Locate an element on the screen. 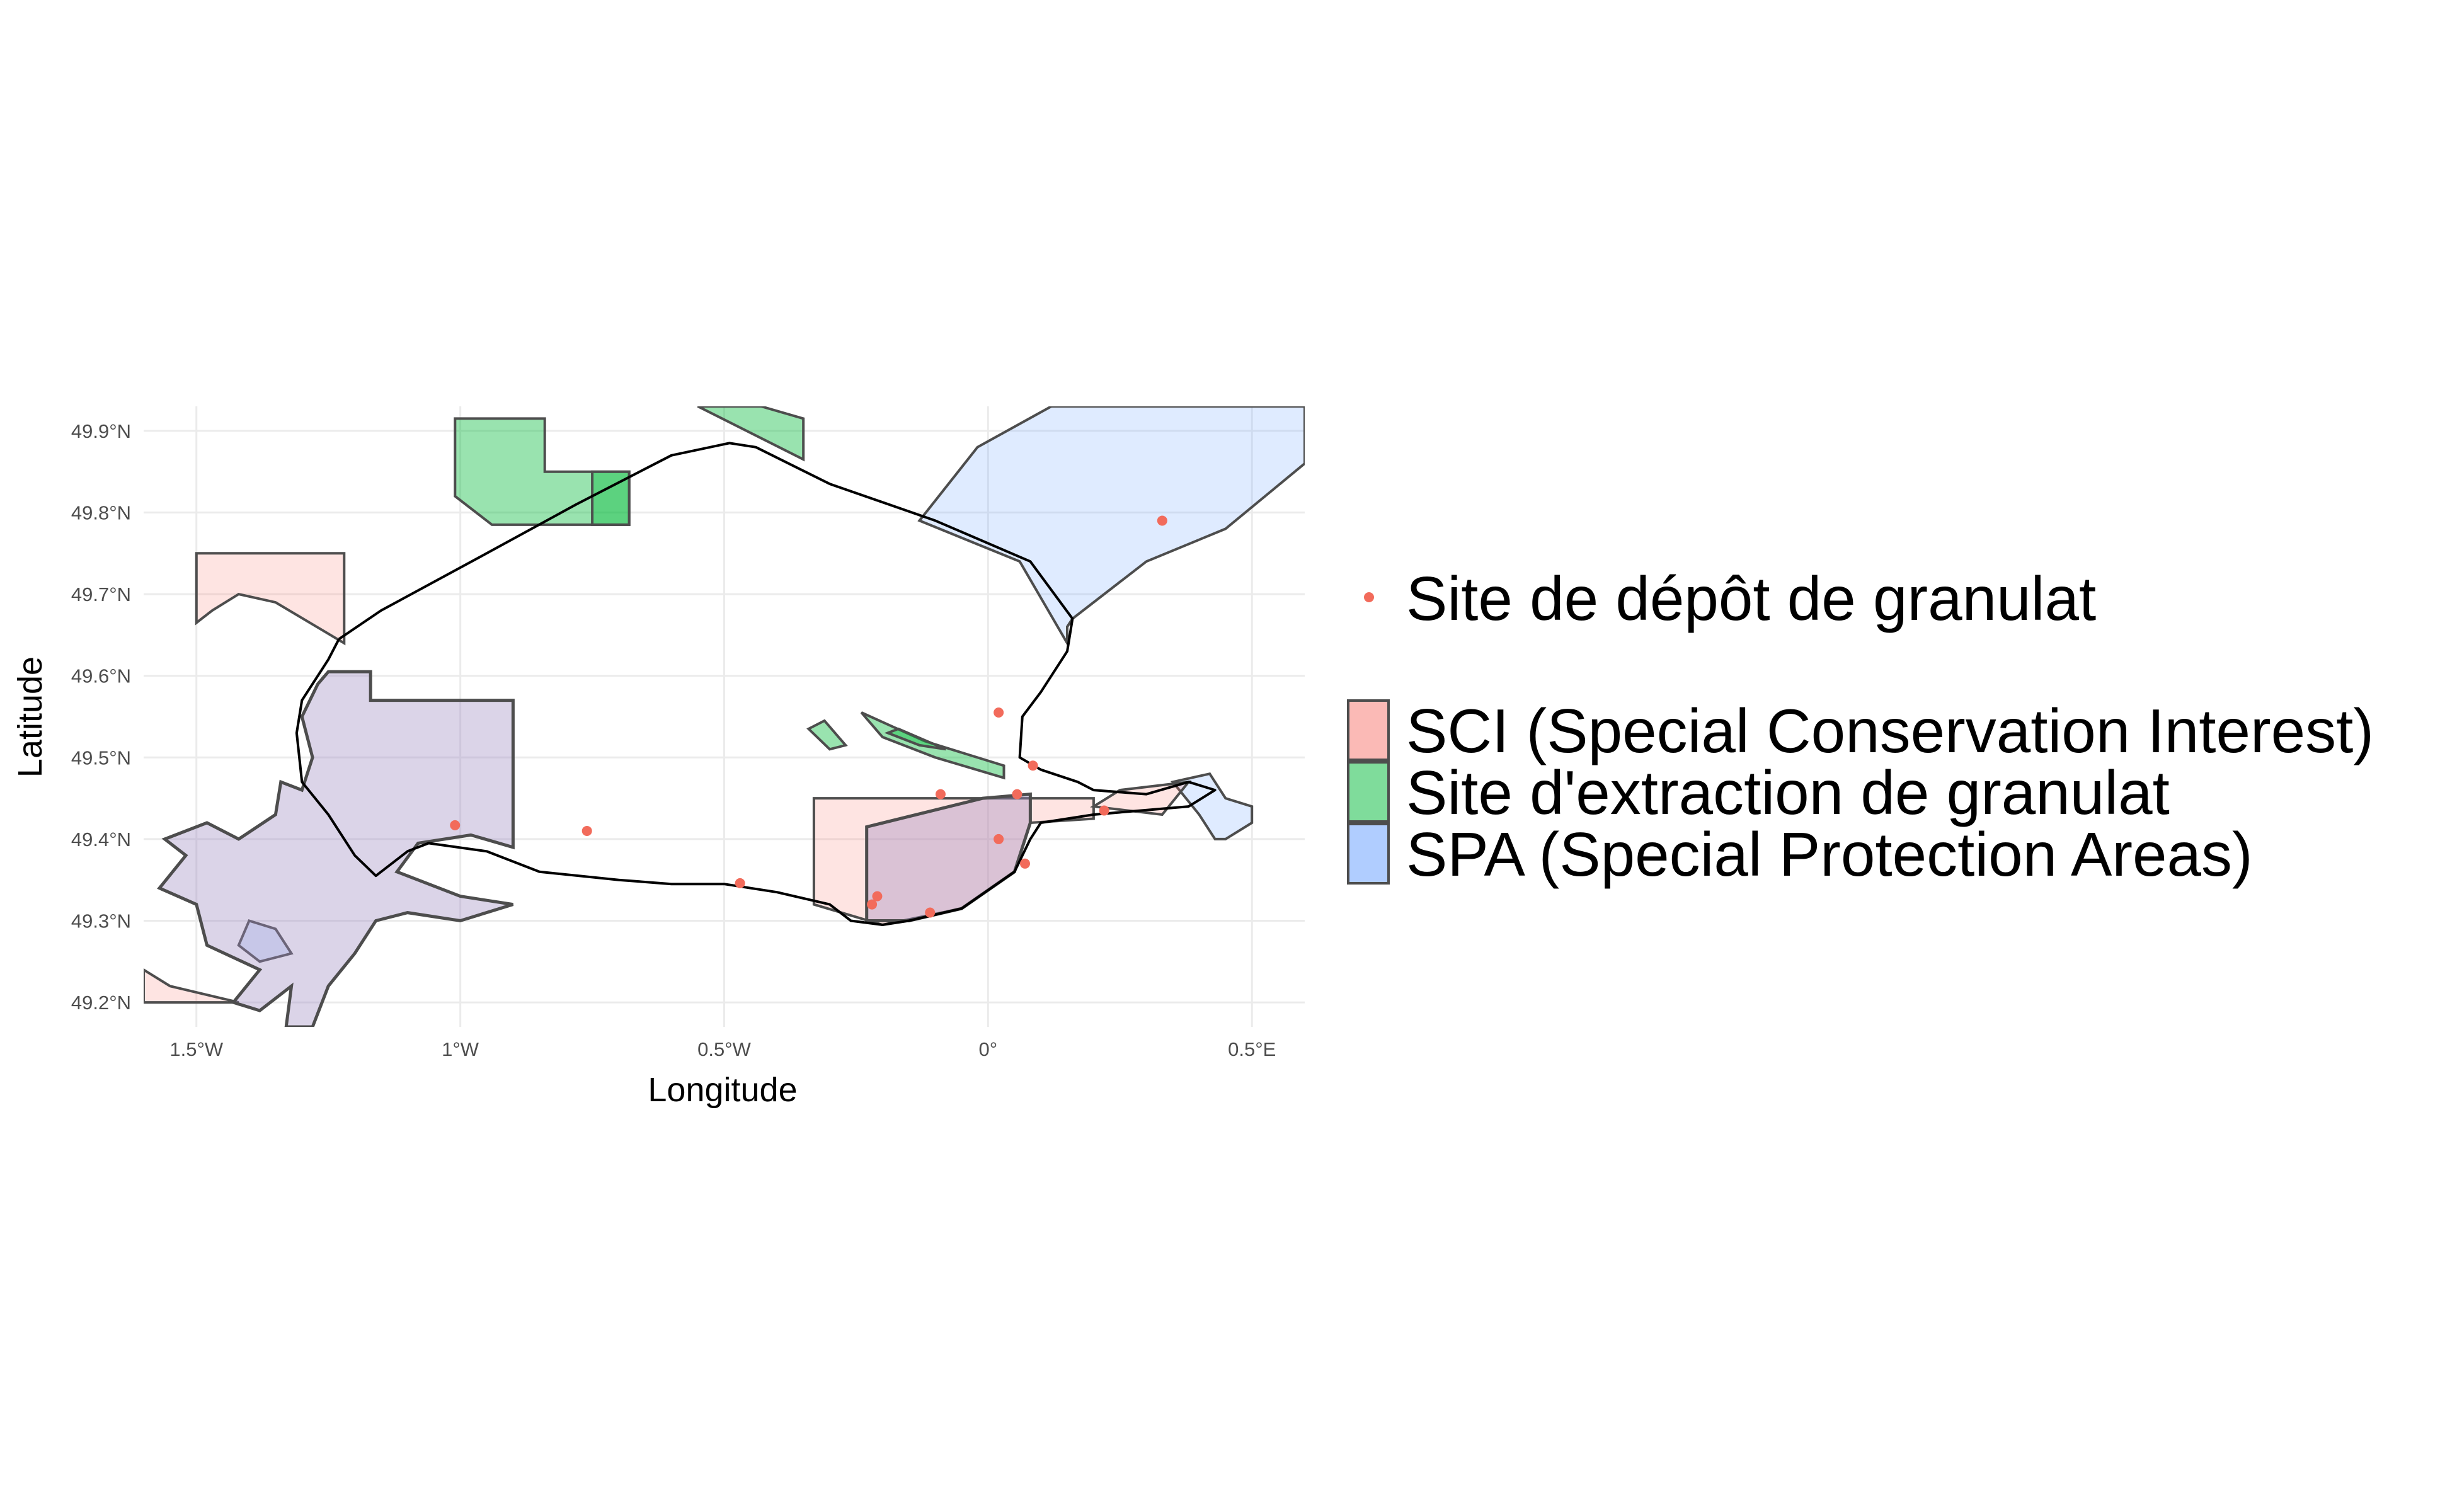 Image resolution: width=2457 pixels, height=1512 pixels. y-tick-label: 49.2°N is located at coordinates (101, 1003).